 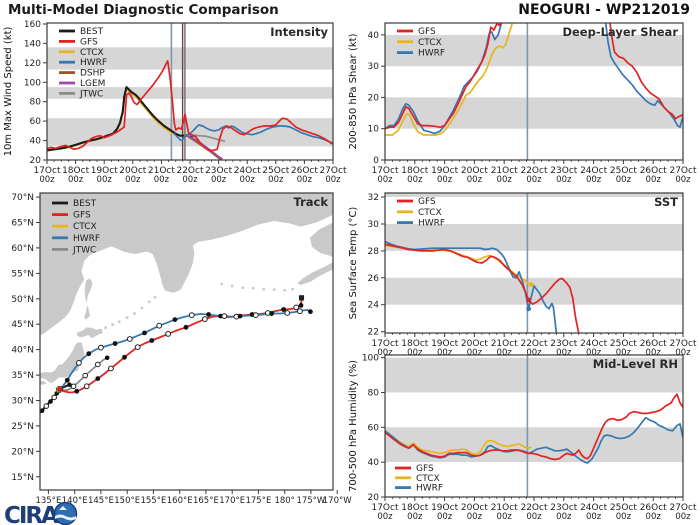 What do you see at coordinates (22, 224) in the screenshot?
I see `y-tick-label: 65°N` at bounding box center [22, 224].